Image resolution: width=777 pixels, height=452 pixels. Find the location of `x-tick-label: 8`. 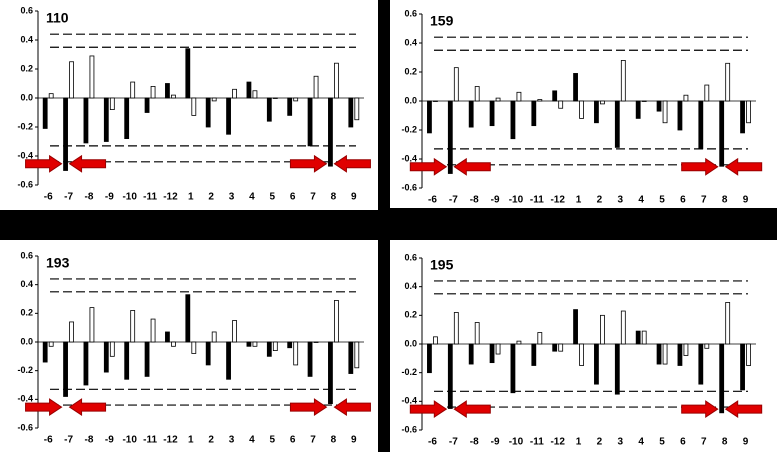

x-tick-label: 8 is located at coordinates (334, 440).